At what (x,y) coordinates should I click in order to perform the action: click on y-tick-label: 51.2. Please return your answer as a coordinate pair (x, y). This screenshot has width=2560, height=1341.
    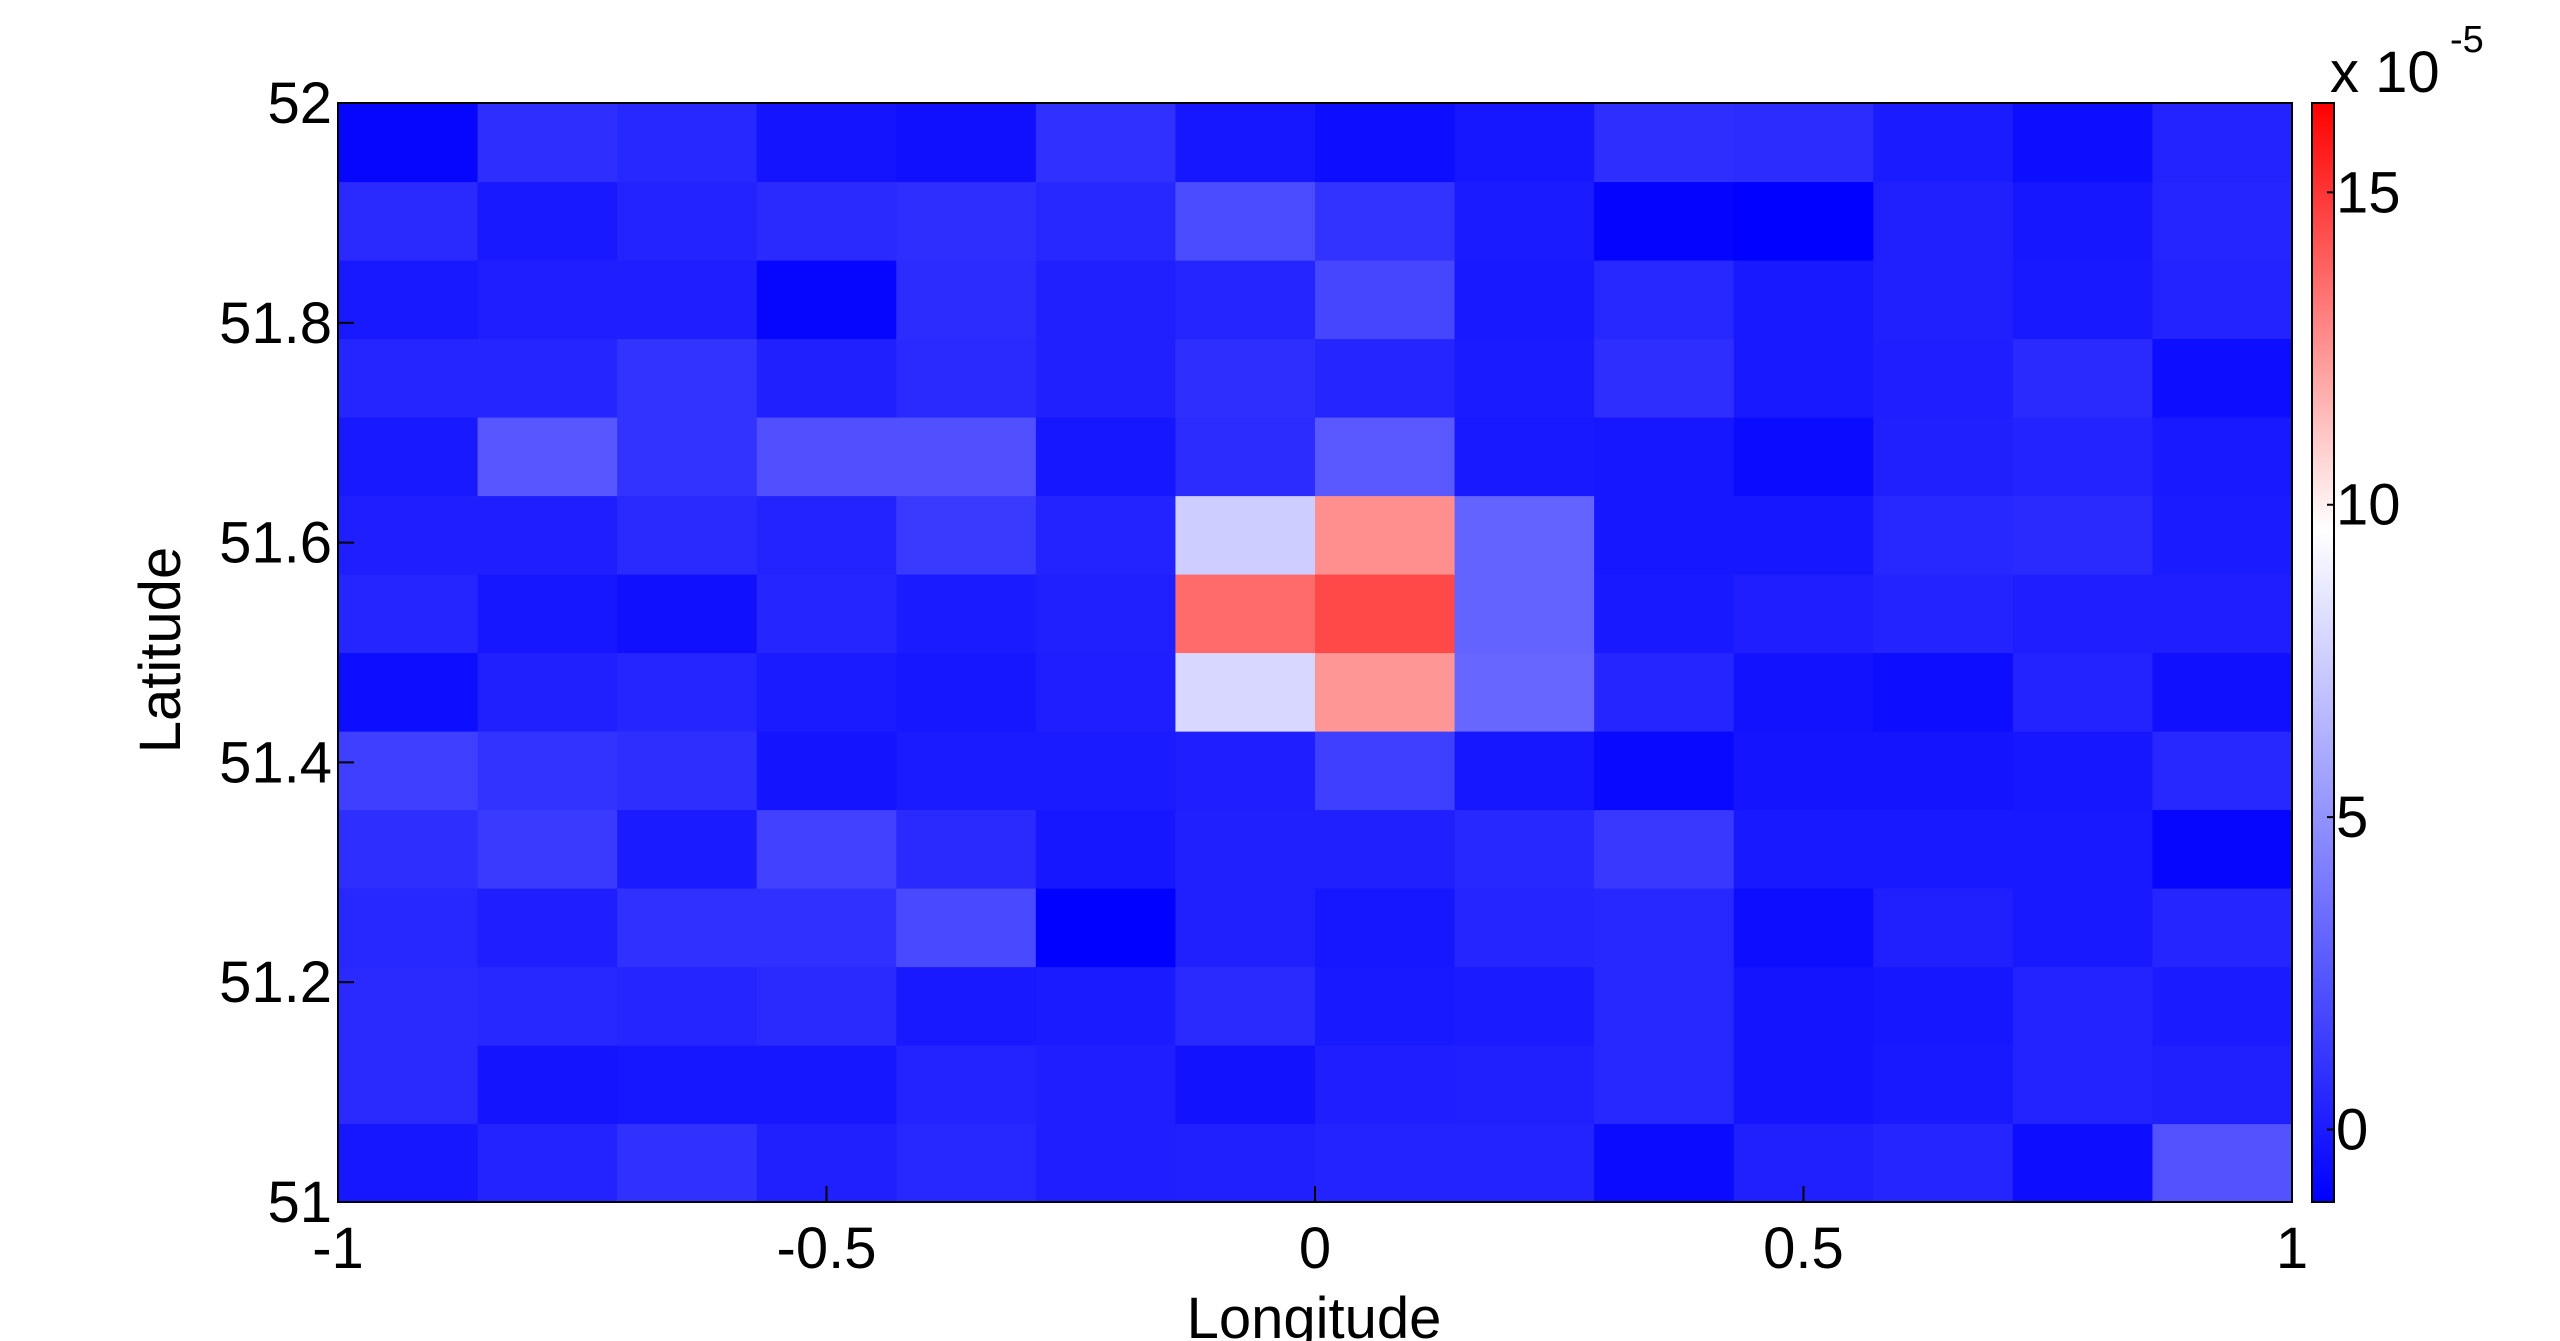
    Looking at the image, I should click on (275, 982).